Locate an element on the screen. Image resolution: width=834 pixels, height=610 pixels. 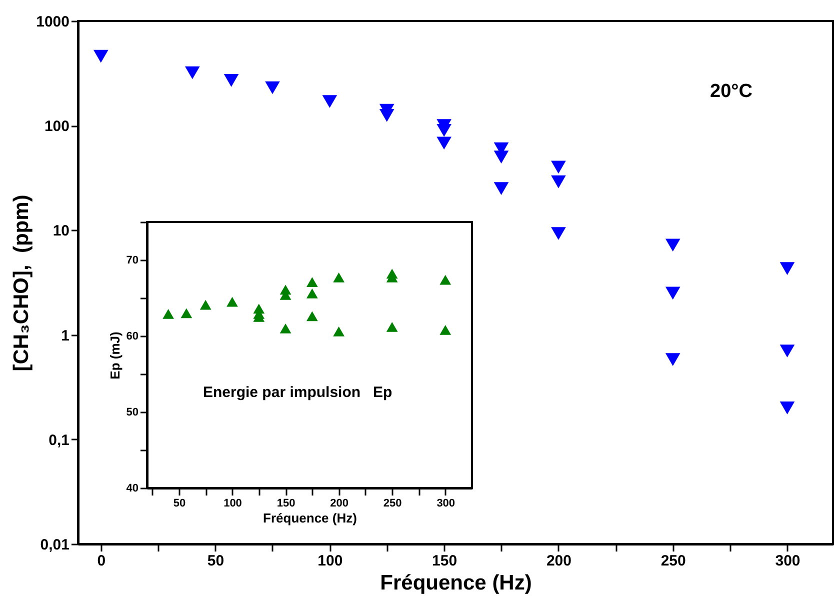
y-tick-label: 1 is located at coordinates (65, 335).